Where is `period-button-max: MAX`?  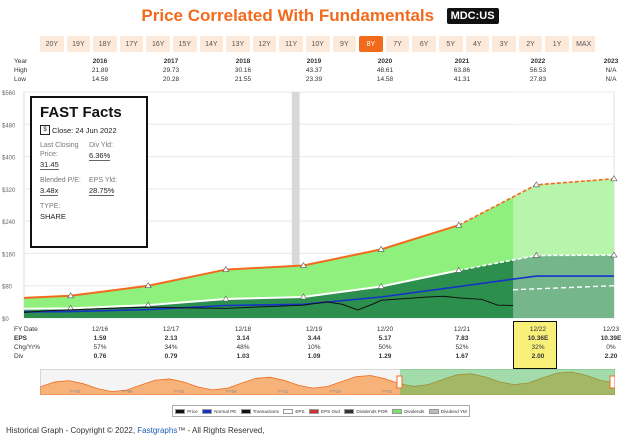
period-button-max: MAX is located at coordinates (583, 44).